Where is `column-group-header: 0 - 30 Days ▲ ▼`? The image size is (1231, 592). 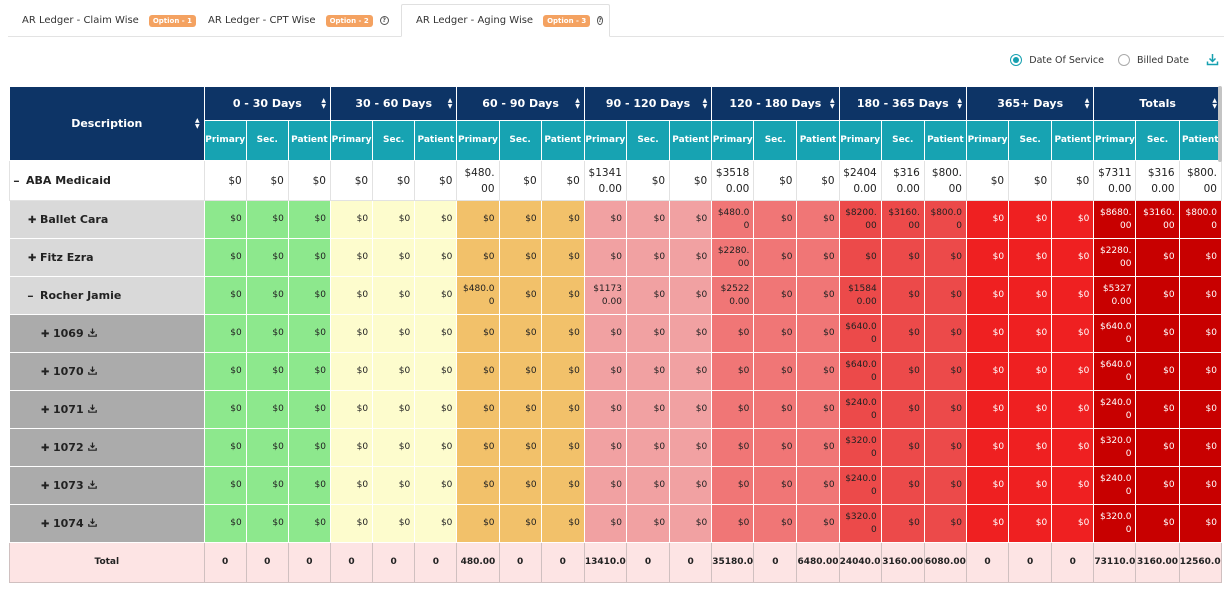
column-group-header: 0 - 30 Days ▲ ▼ is located at coordinates (267, 103).